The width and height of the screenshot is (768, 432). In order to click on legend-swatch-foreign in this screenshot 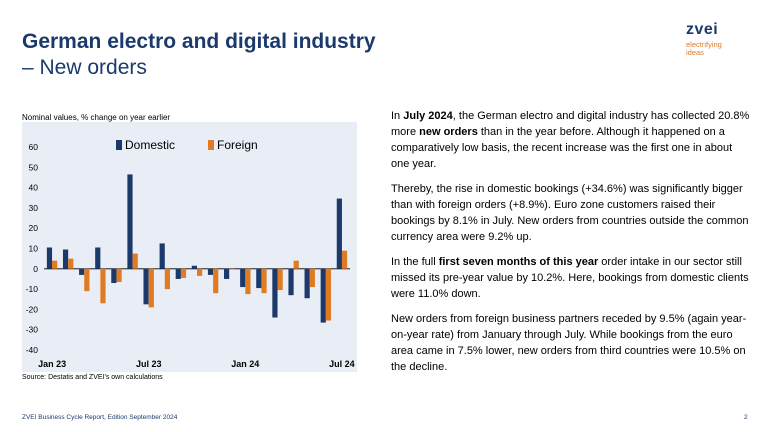, I will do `click(211, 145)`.